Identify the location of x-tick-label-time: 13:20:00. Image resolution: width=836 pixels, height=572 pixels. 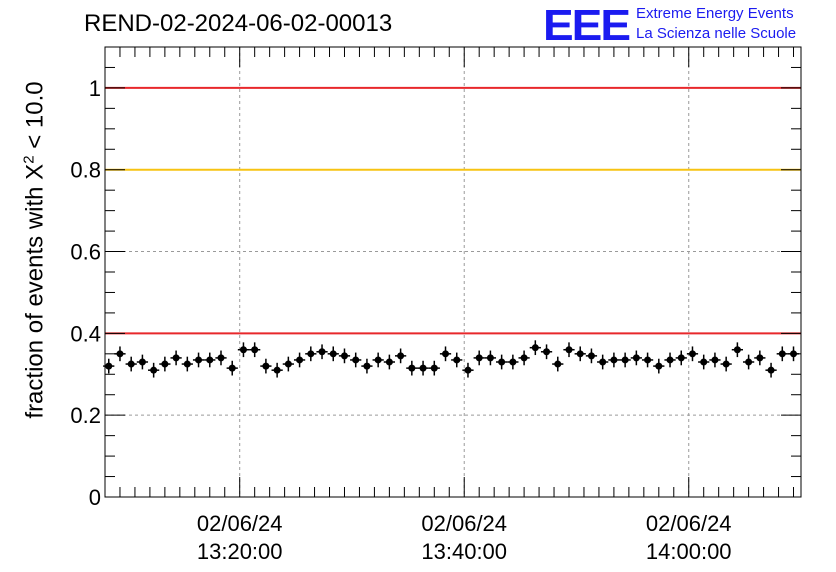
(240, 551).